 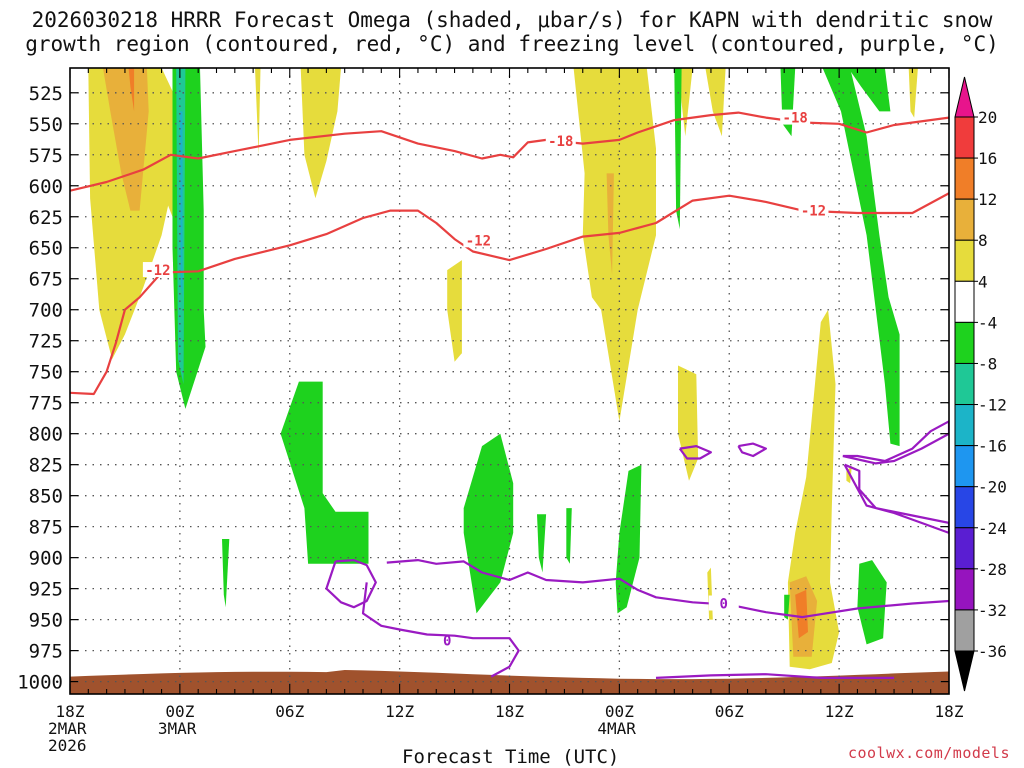 I want to click on colorbar-under-triangle, so click(x=964, y=671).